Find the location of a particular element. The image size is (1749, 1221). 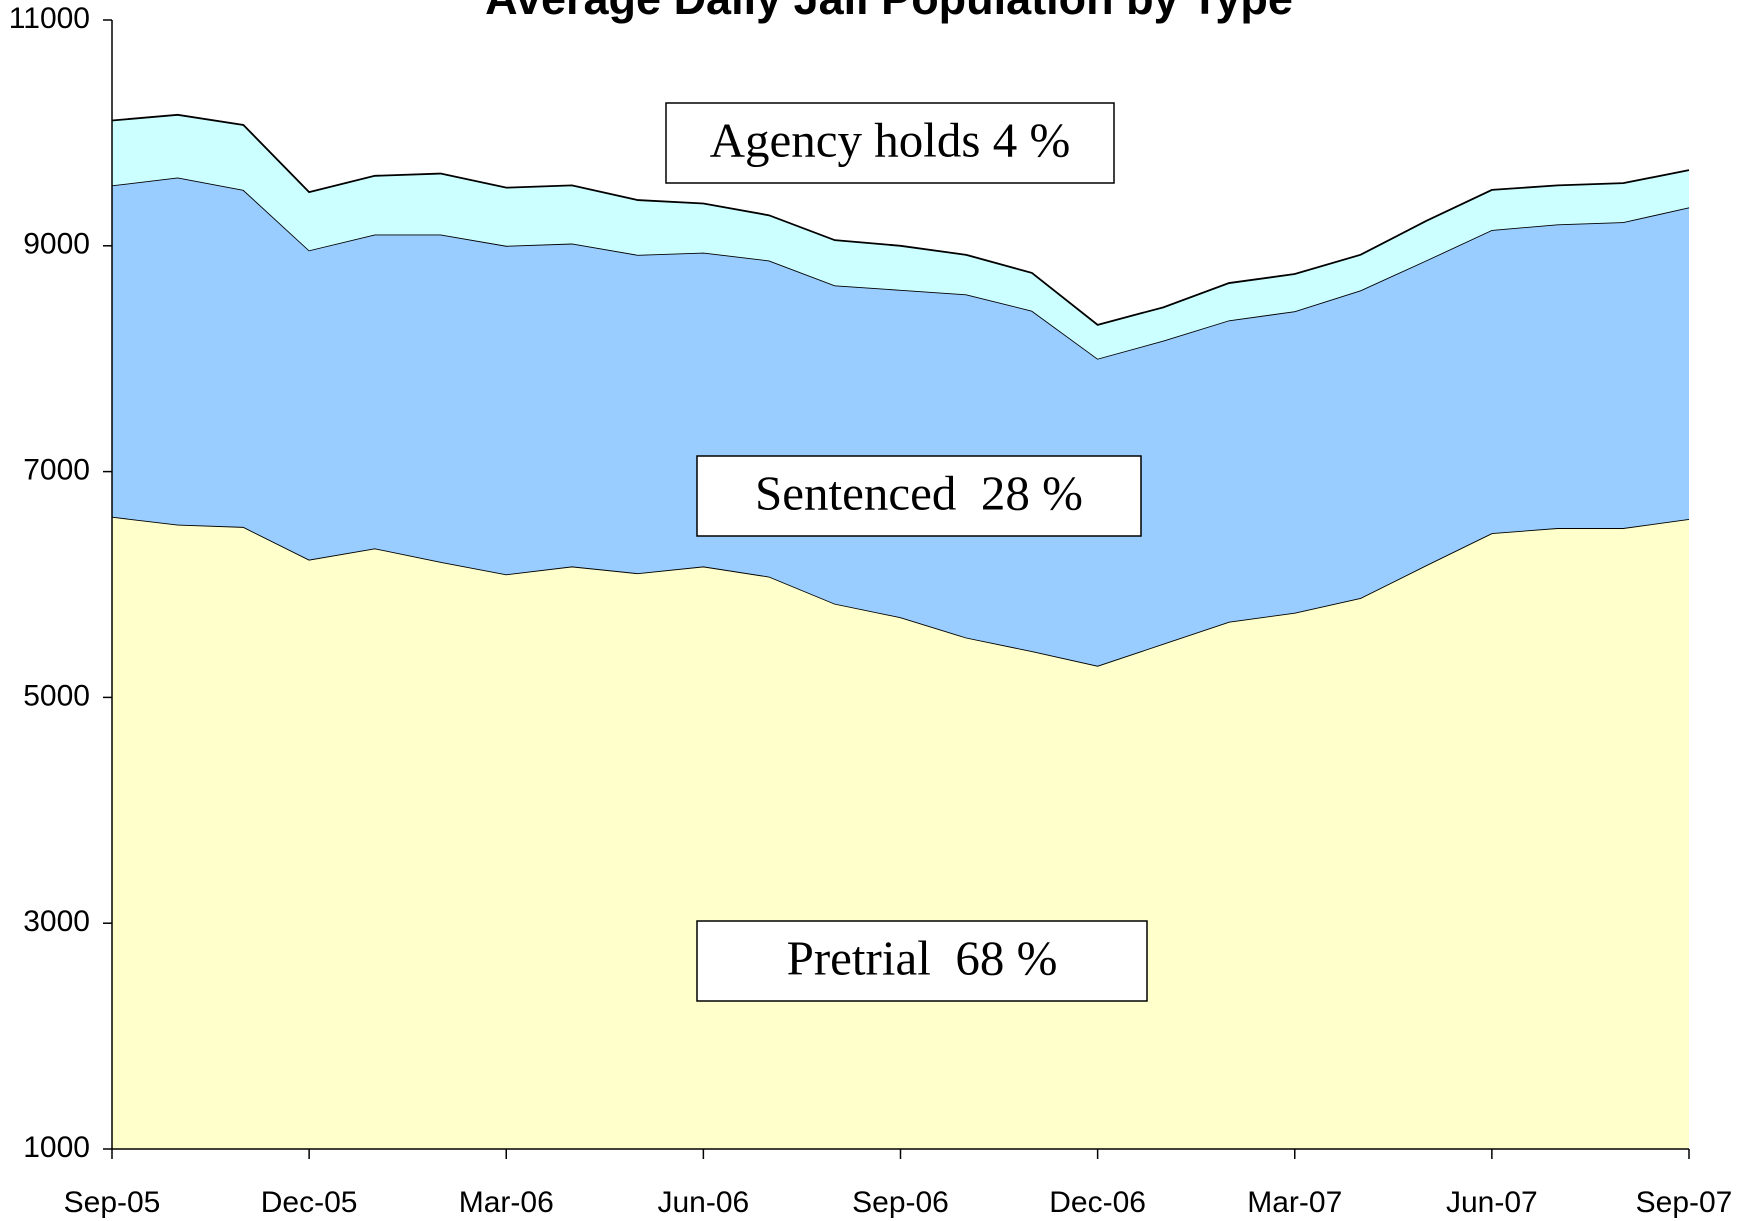

x-tick-label: Sep-05 is located at coordinates (112, 1202).